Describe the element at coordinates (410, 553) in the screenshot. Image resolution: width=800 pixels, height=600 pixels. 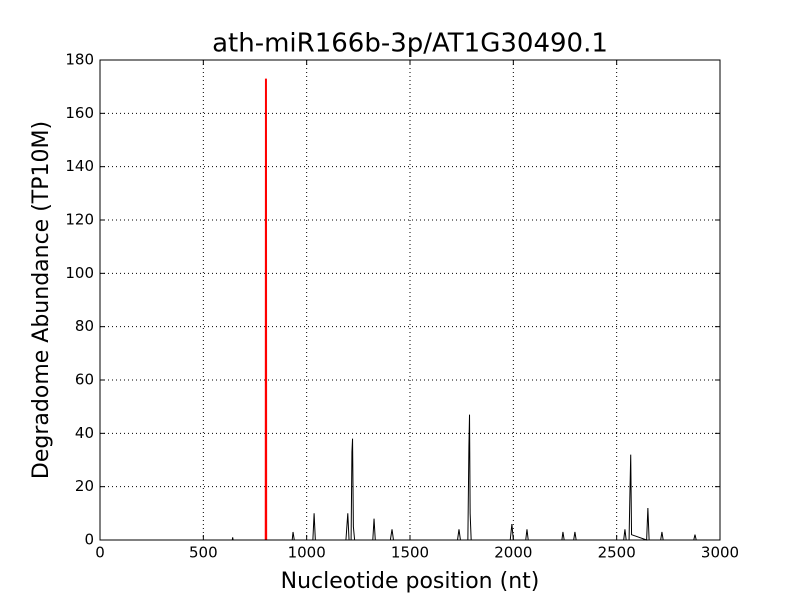
I see `x-tick-label: 1500` at that location.